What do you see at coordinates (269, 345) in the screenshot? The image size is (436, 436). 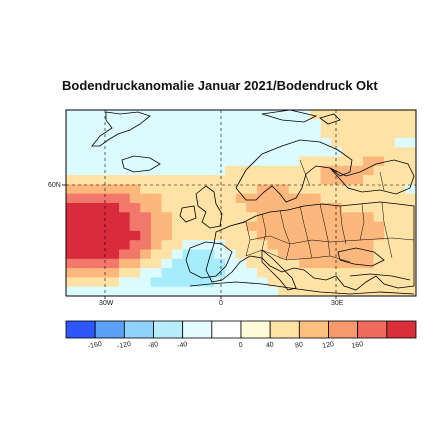 I see `colorbar-level-label: 40` at bounding box center [269, 345].